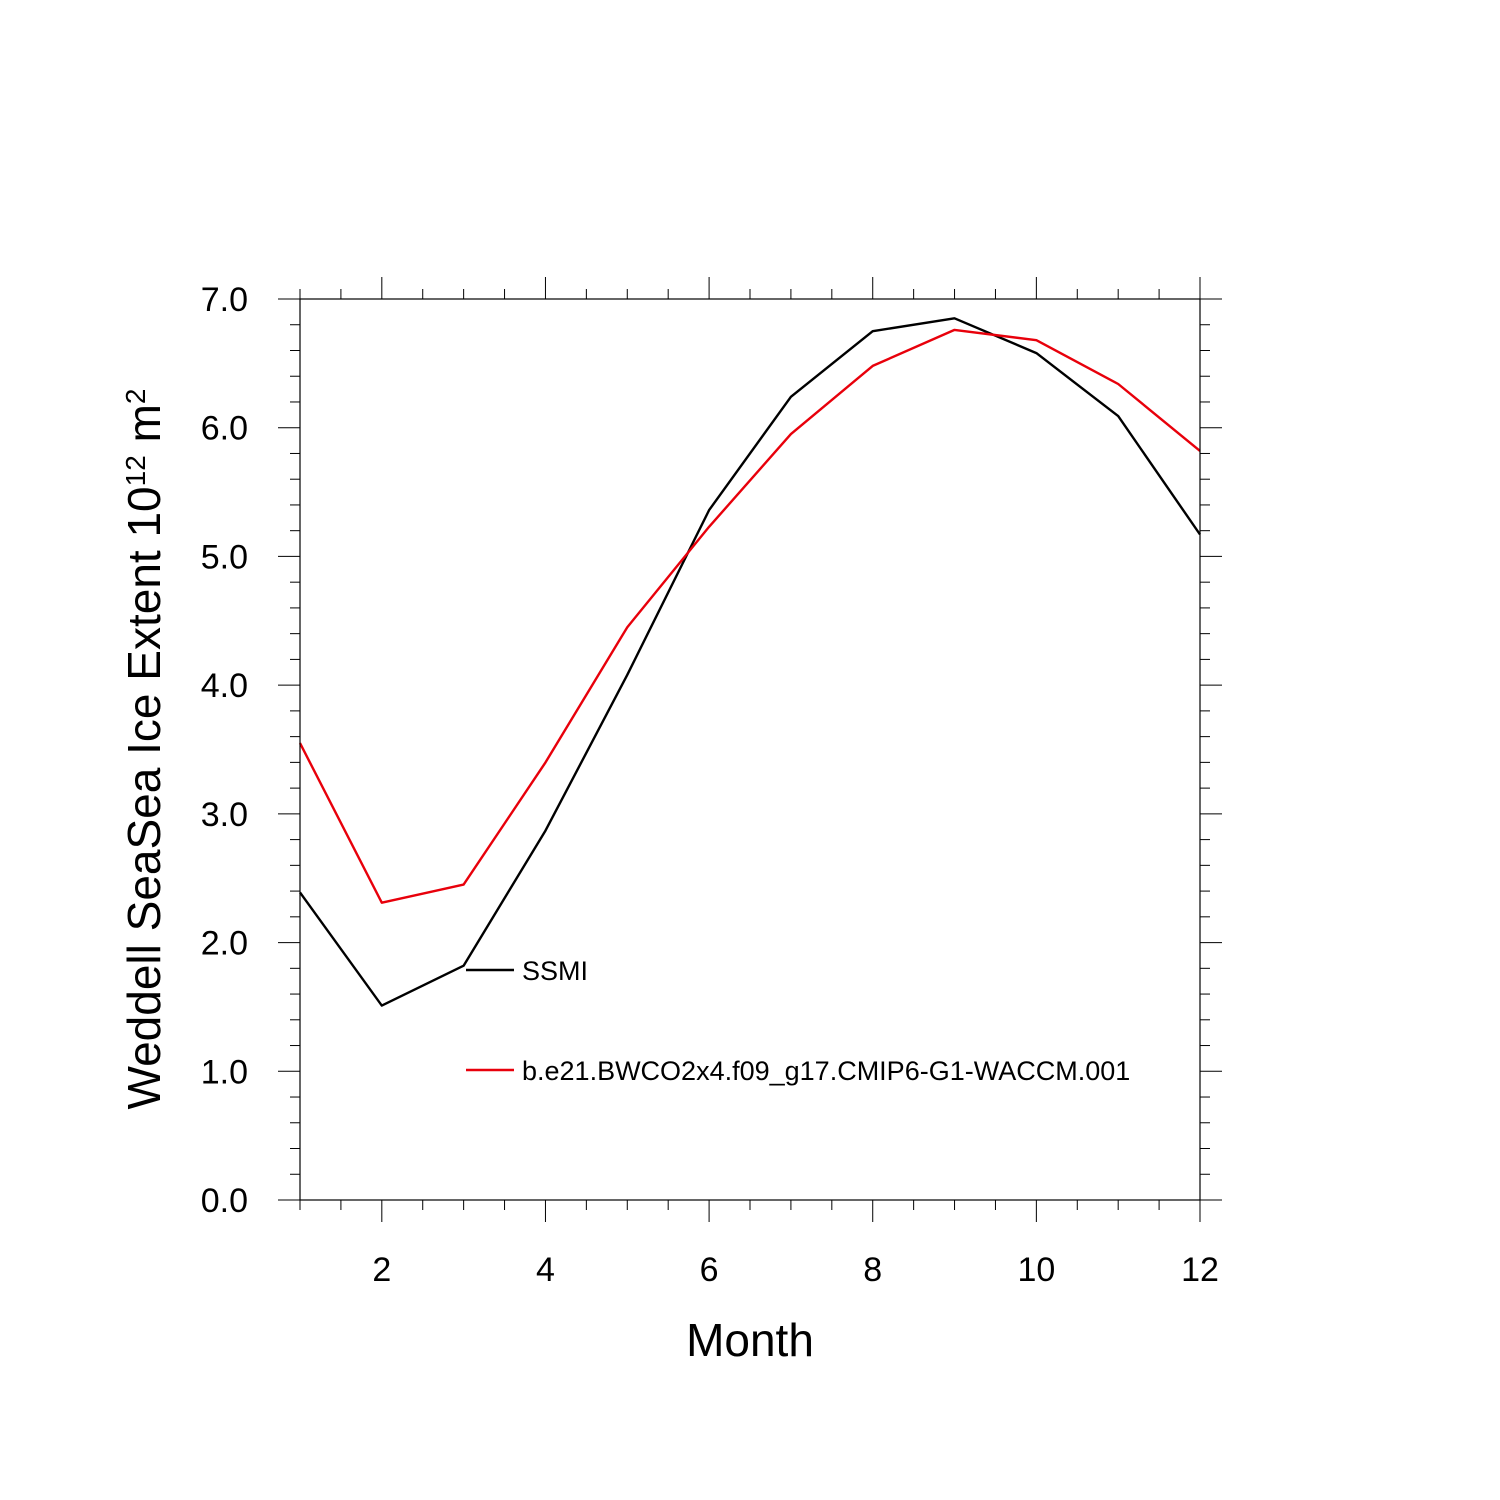  I want to click on y-tick-label: 1.0, so click(224, 1072).